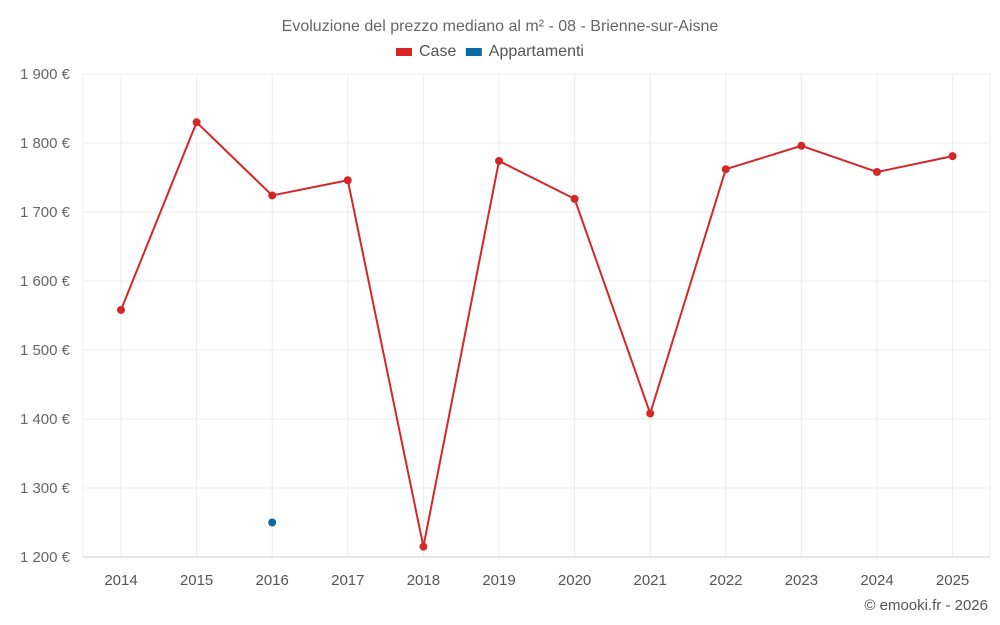 The width and height of the screenshot is (1000, 625). I want to click on x-tick-label: 2020, so click(574, 580).